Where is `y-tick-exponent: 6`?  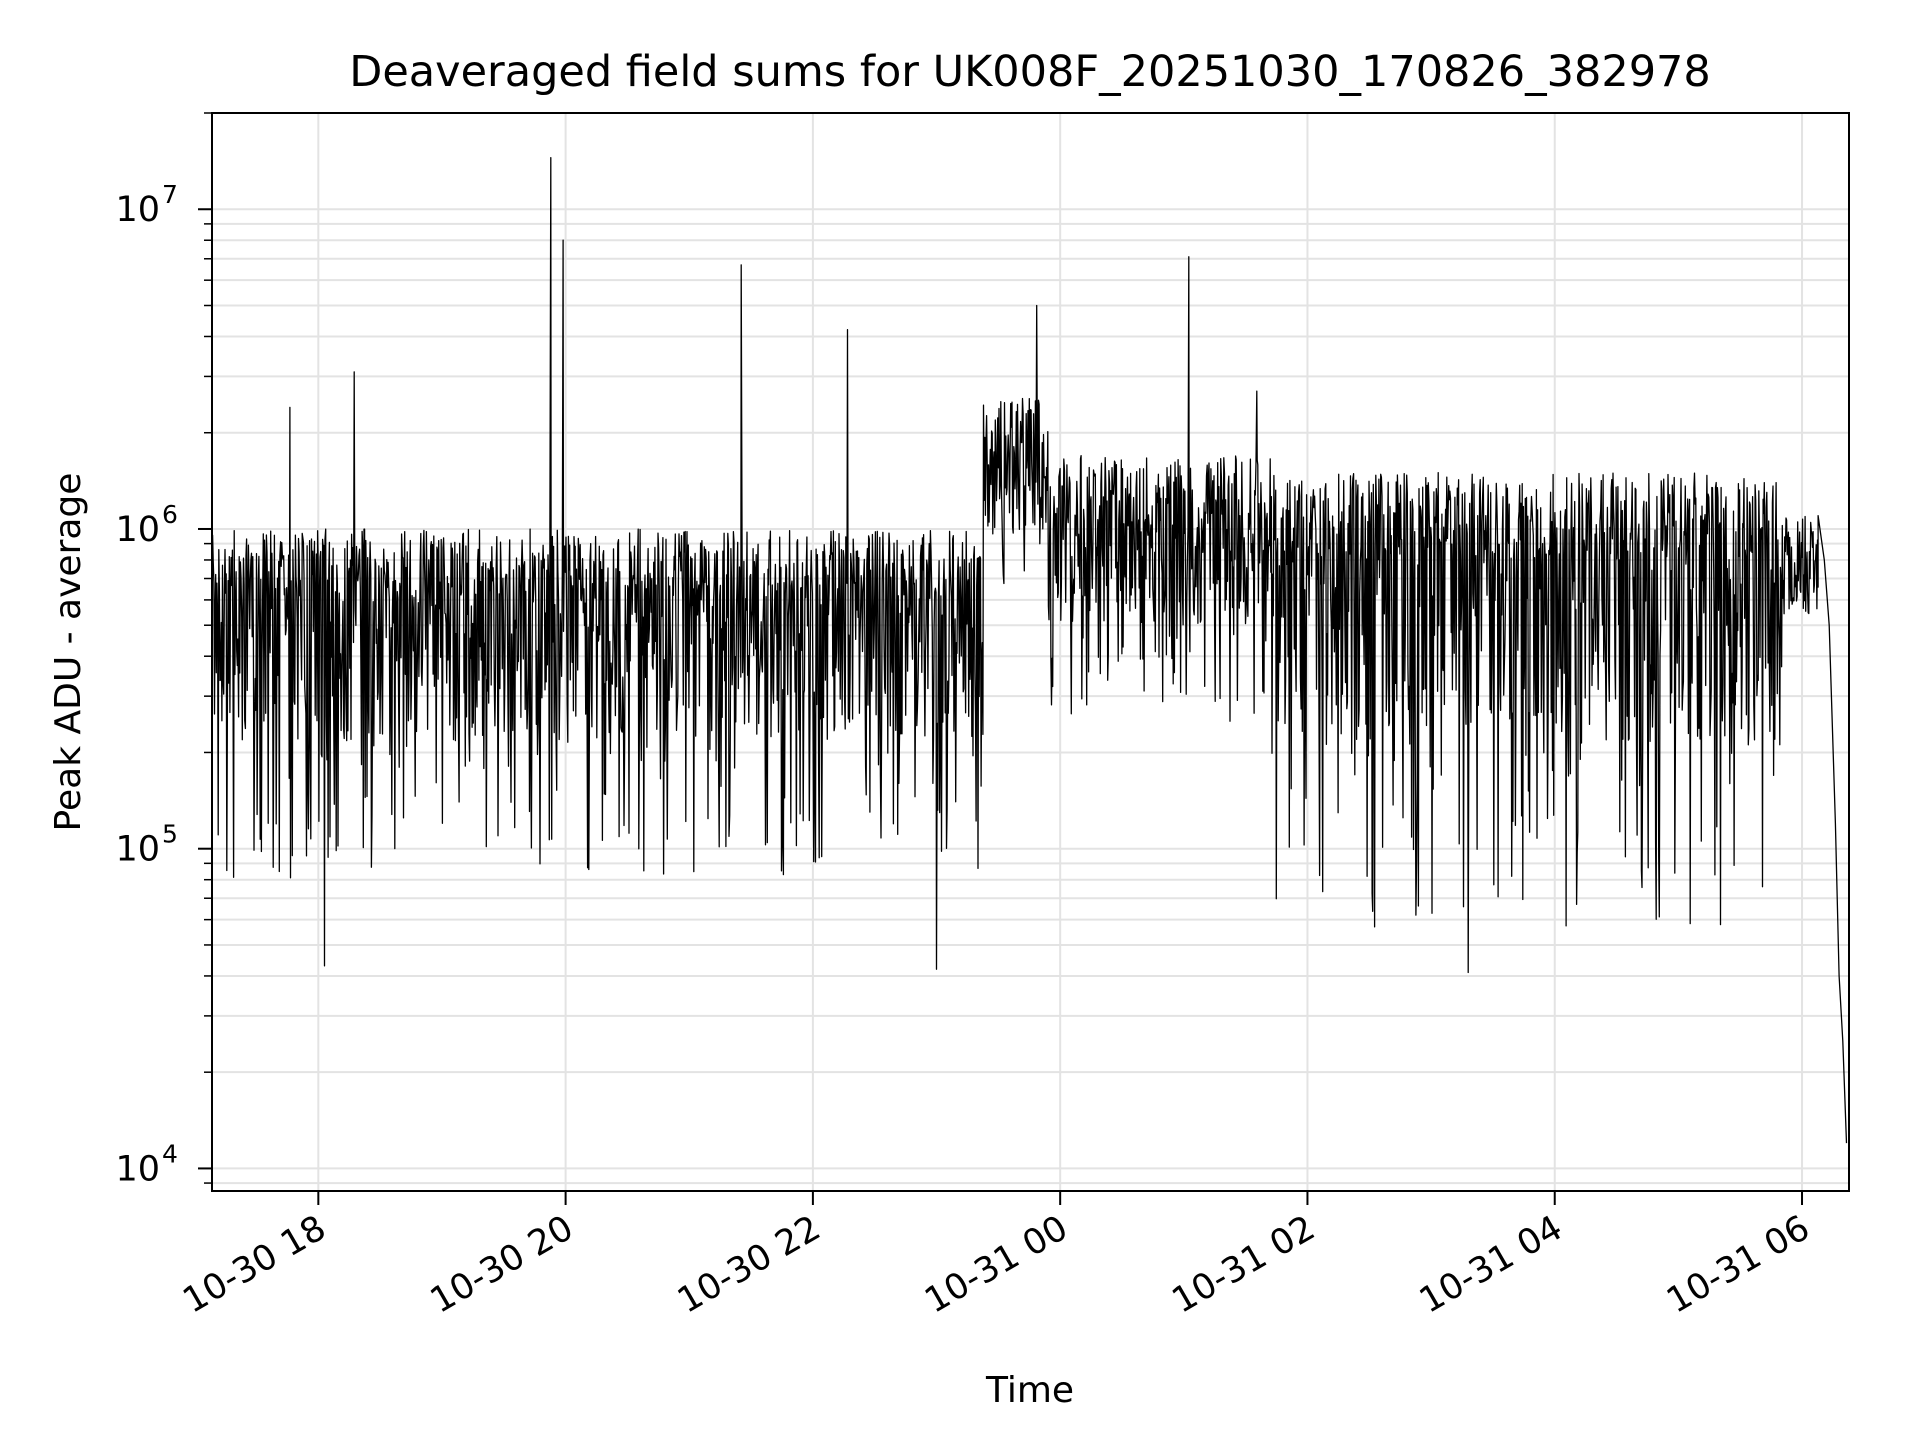
y-tick-exponent: 6 is located at coordinates (170, 514).